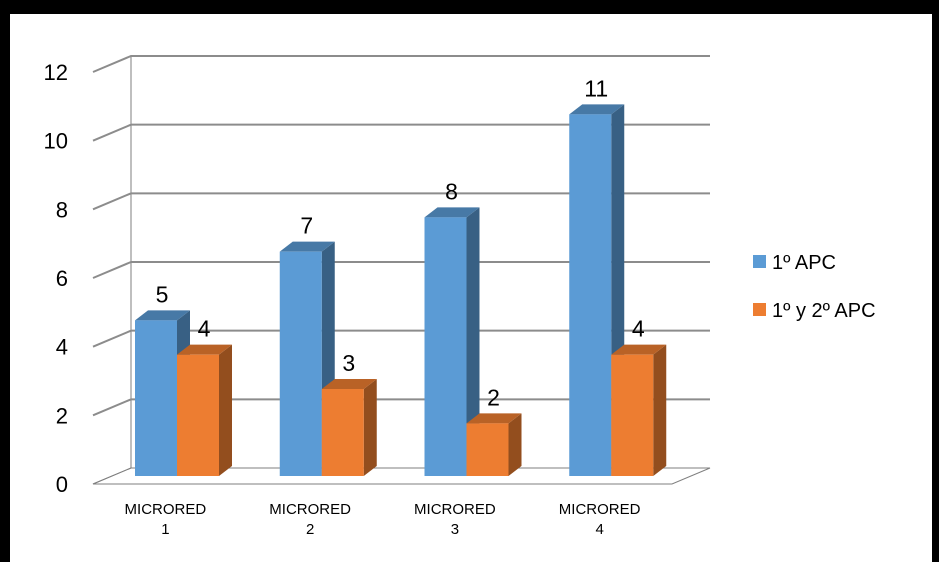  What do you see at coordinates (62, 415) in the screenshot?
I see `y-tick-label: 2` at bounding box center [62, 415].